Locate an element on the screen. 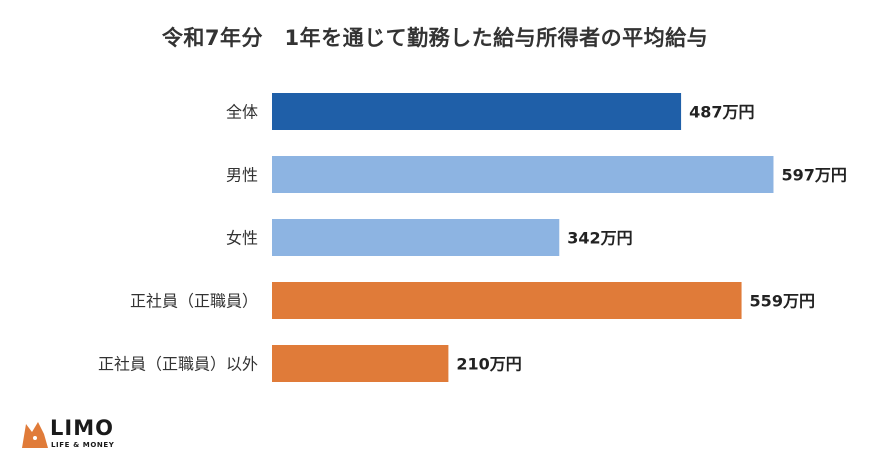 This screenshot has width=870, height=471. category-label-3: 正社員（正職員） is located at coordinates (194, 301).